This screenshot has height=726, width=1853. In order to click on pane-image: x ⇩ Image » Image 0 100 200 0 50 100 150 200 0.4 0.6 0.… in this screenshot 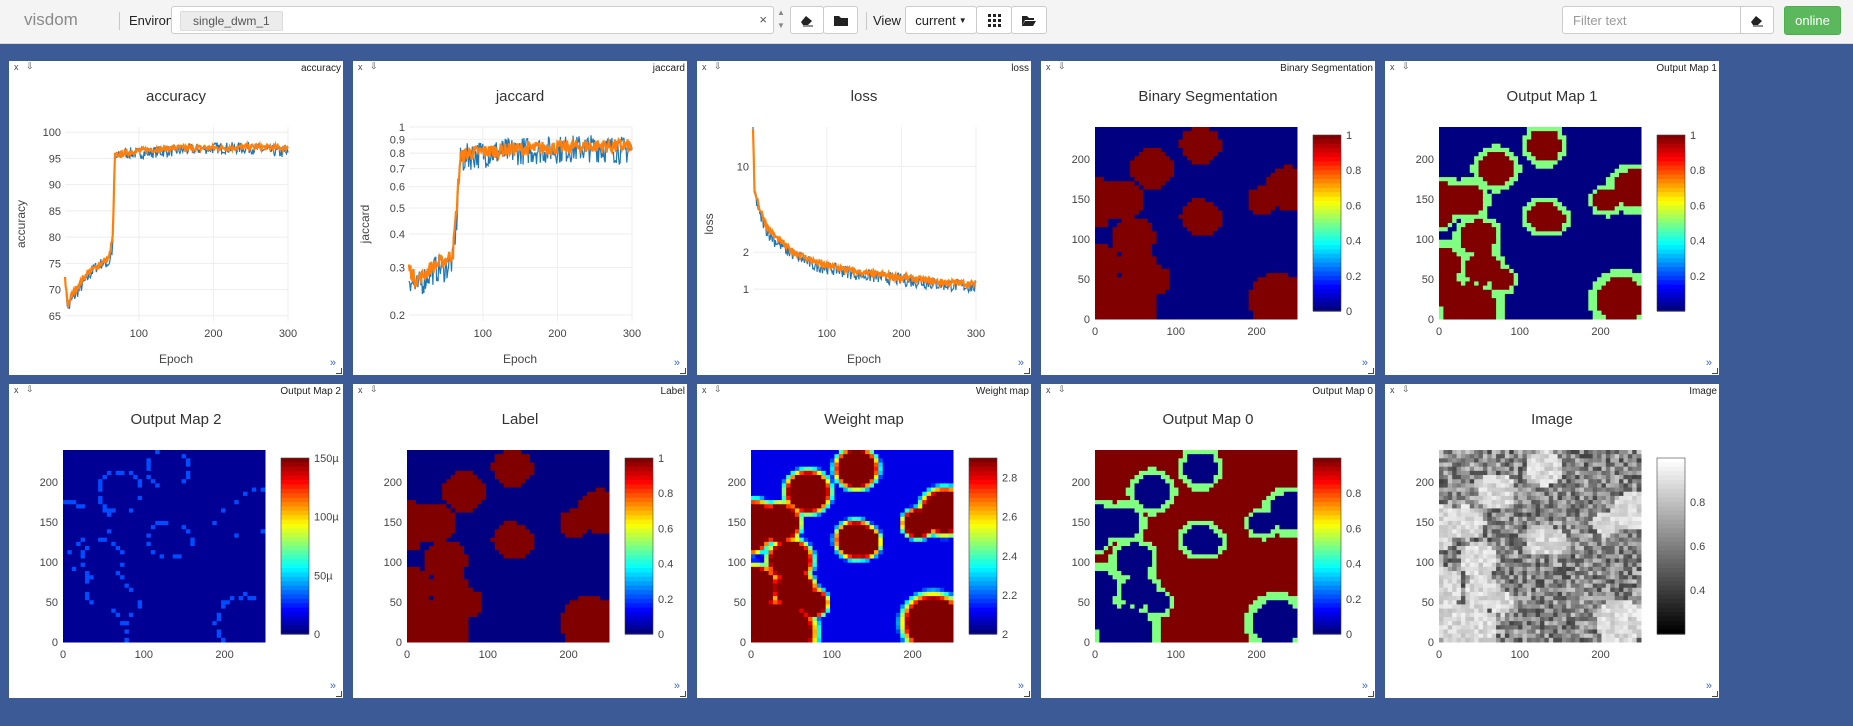, I will do `click(1552, 541)`.